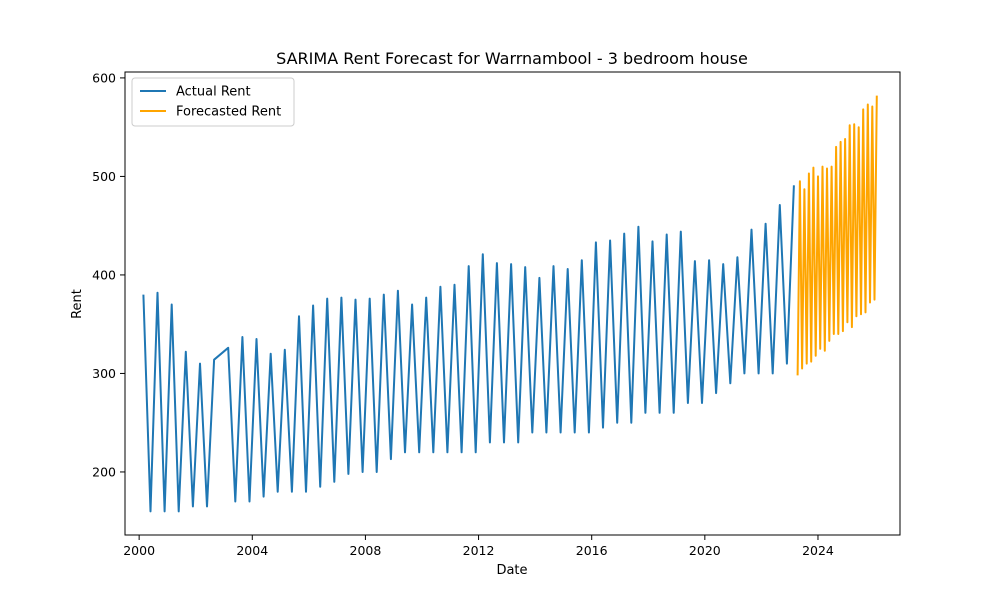 This screenshot has width=1000, height=600. I want to click on x-axis: 2000 2004 2008 2012 2016 2020 2024, so click(478, 546).